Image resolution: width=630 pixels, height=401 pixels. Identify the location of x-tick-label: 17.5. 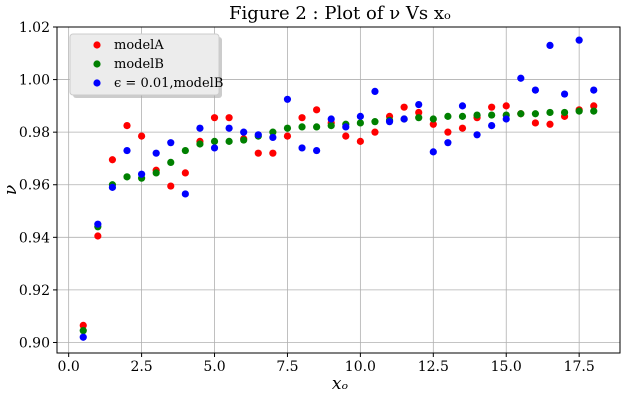
(579, 367).